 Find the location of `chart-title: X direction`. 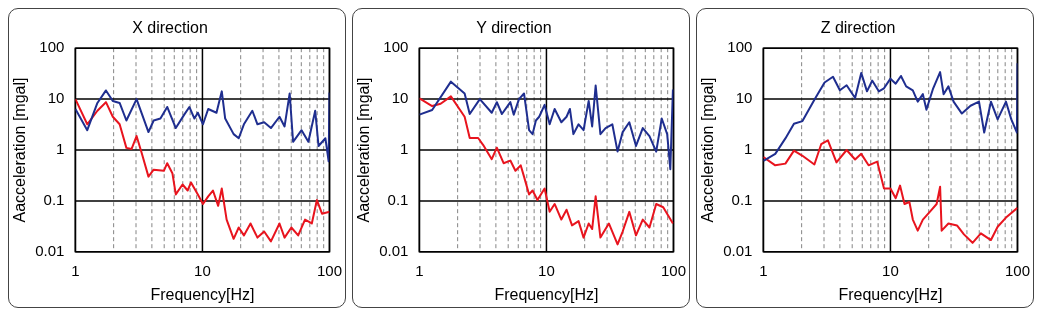

chart-title: X direction is located at coordinates (170, 28).